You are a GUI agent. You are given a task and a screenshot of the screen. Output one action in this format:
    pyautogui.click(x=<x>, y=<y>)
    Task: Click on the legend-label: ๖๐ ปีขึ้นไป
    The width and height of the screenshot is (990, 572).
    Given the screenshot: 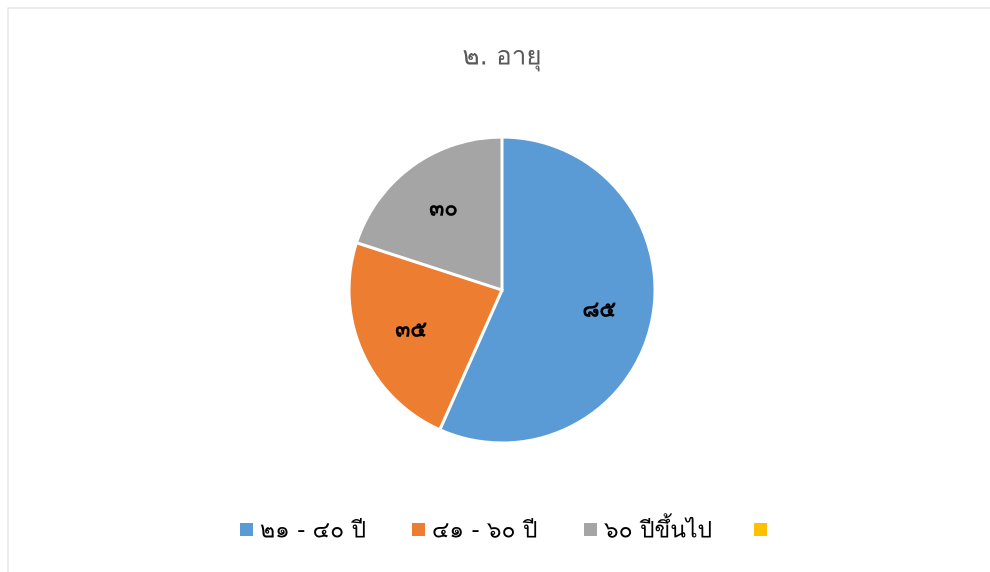 What is the action you would take?
    pyautogui.click(x=658, y=529)
    